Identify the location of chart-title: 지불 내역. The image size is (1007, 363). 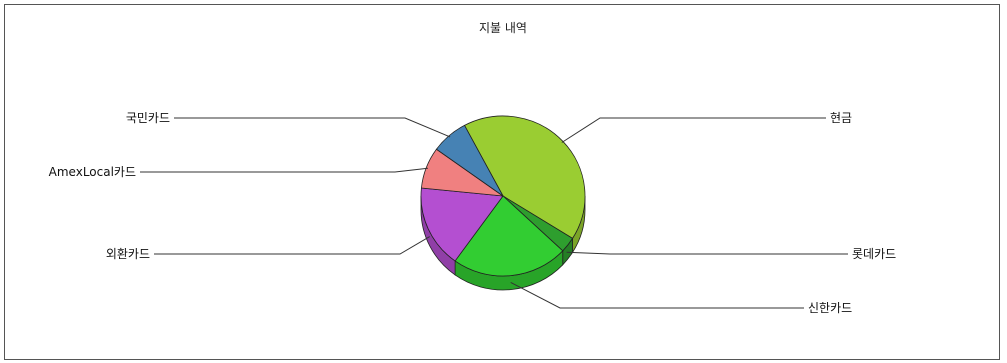
(503, 28).